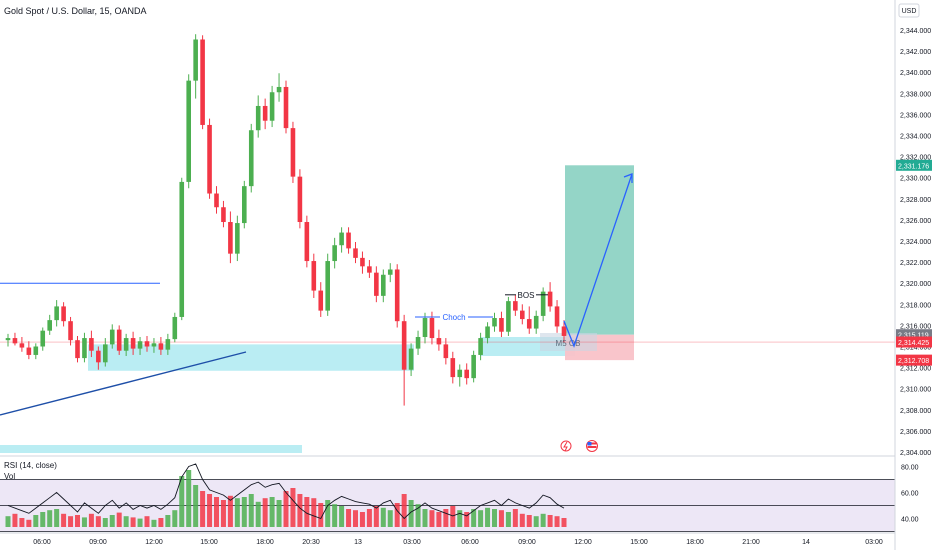 The width and height of the screenshot is (932, 550). What do you see at coordinates (915, 305) in the screenshot?
I see `price-tick: 2,318.000` at bounding box center [915, 305].